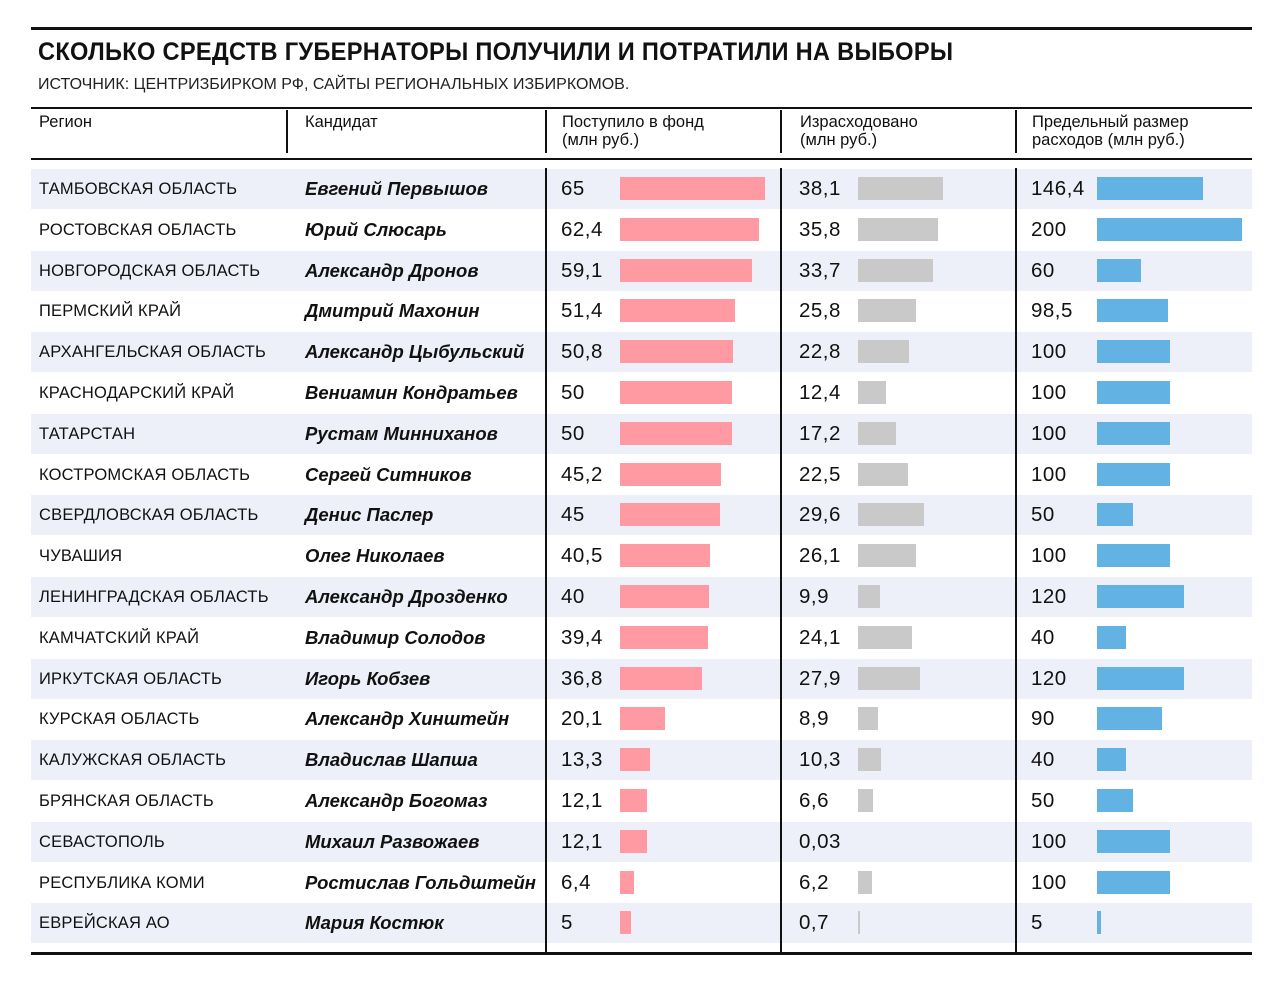 Image resolution: width=1280 pixels, height=983 pixels. I want to click on received-value: 65, so click(573, 188).